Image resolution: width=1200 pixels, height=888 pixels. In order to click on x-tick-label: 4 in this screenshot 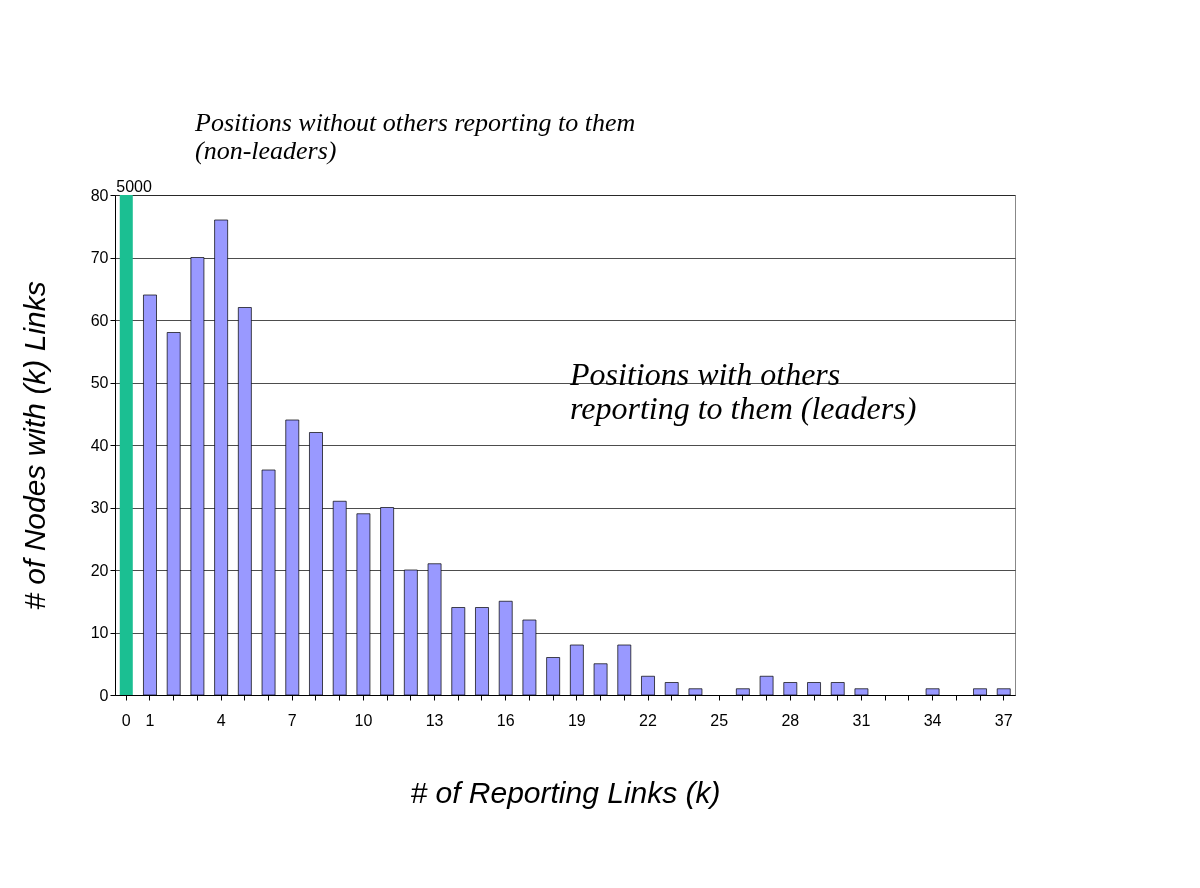, I will do `click(221, 720)`.